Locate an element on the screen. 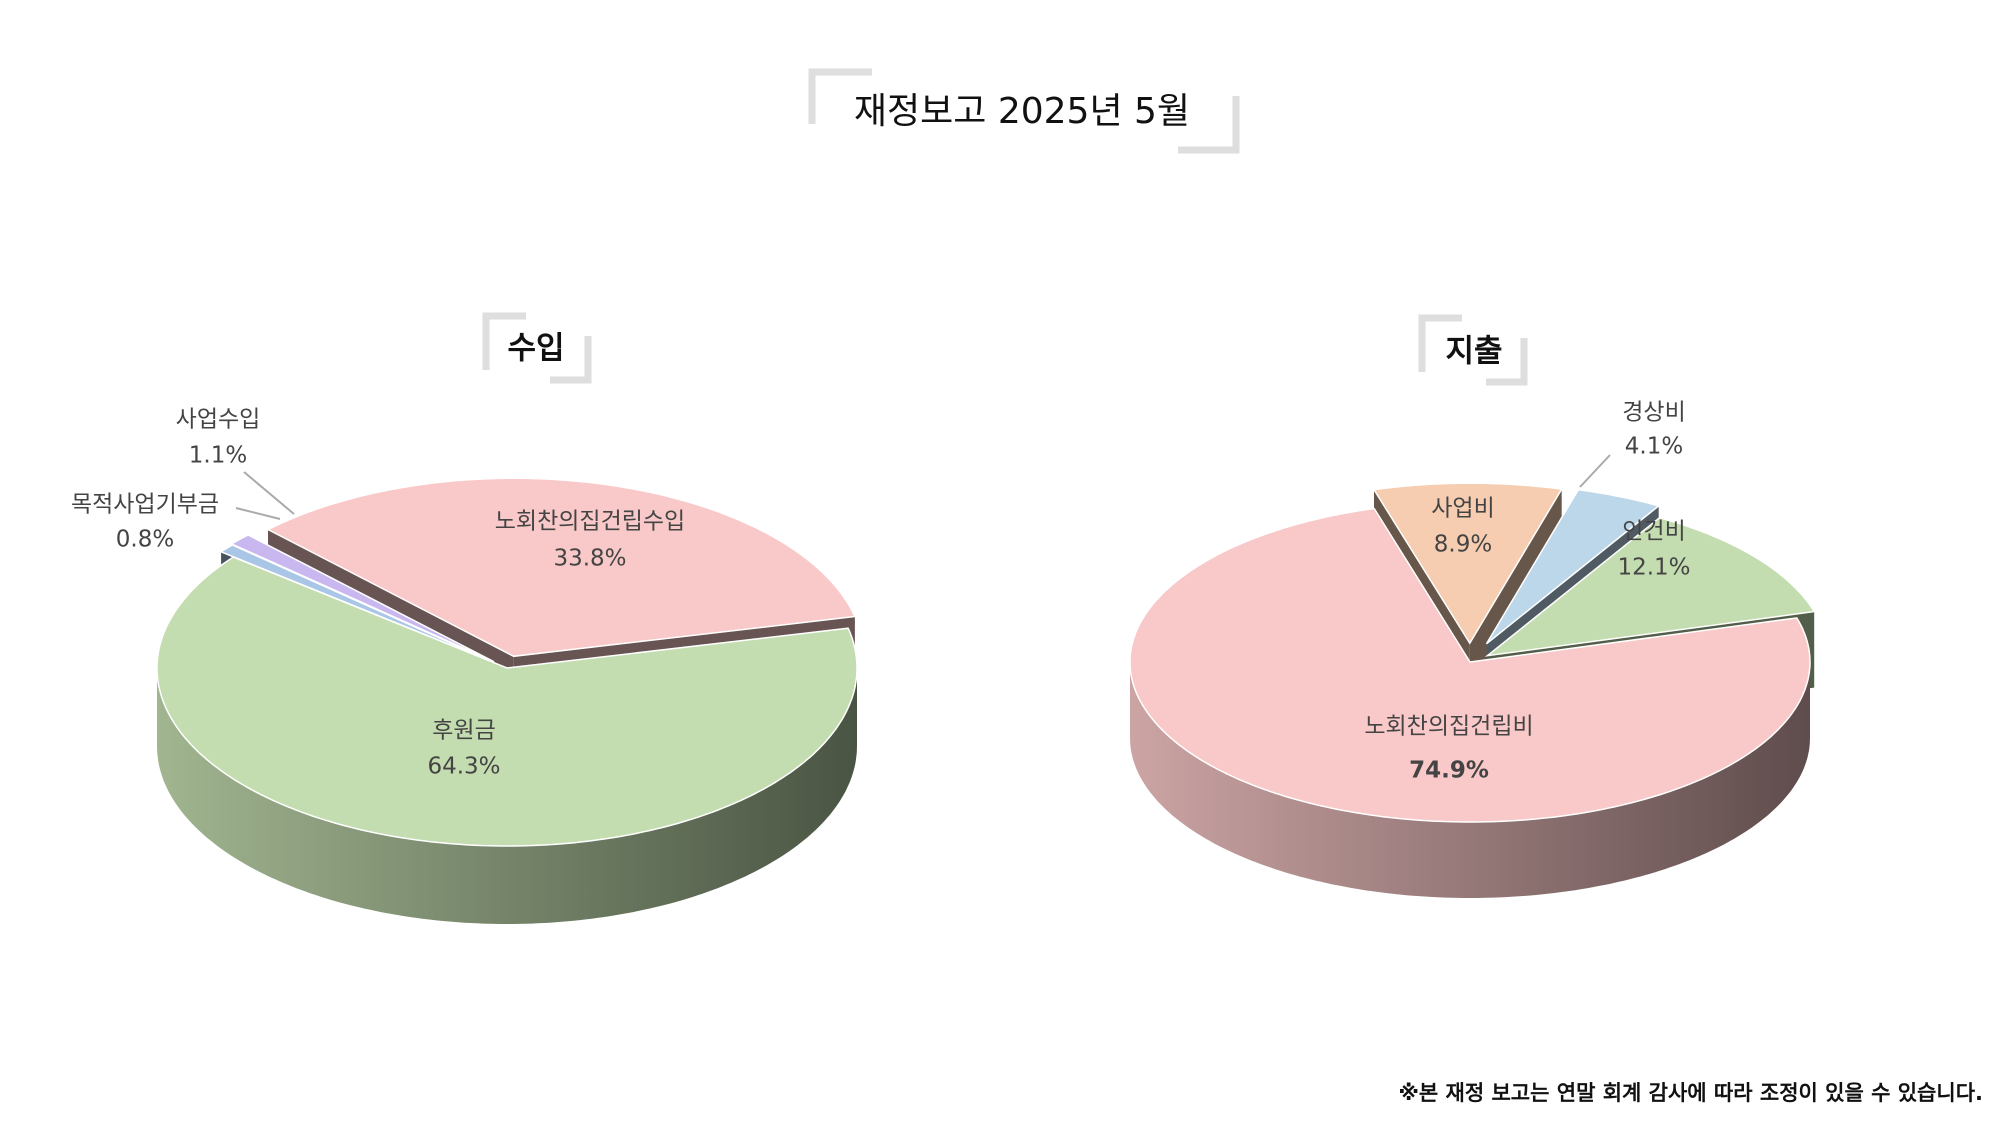 The height and width of the screenshot is (1125, 2000). value-label: 8.9% is located at coordinates (1463, 545).